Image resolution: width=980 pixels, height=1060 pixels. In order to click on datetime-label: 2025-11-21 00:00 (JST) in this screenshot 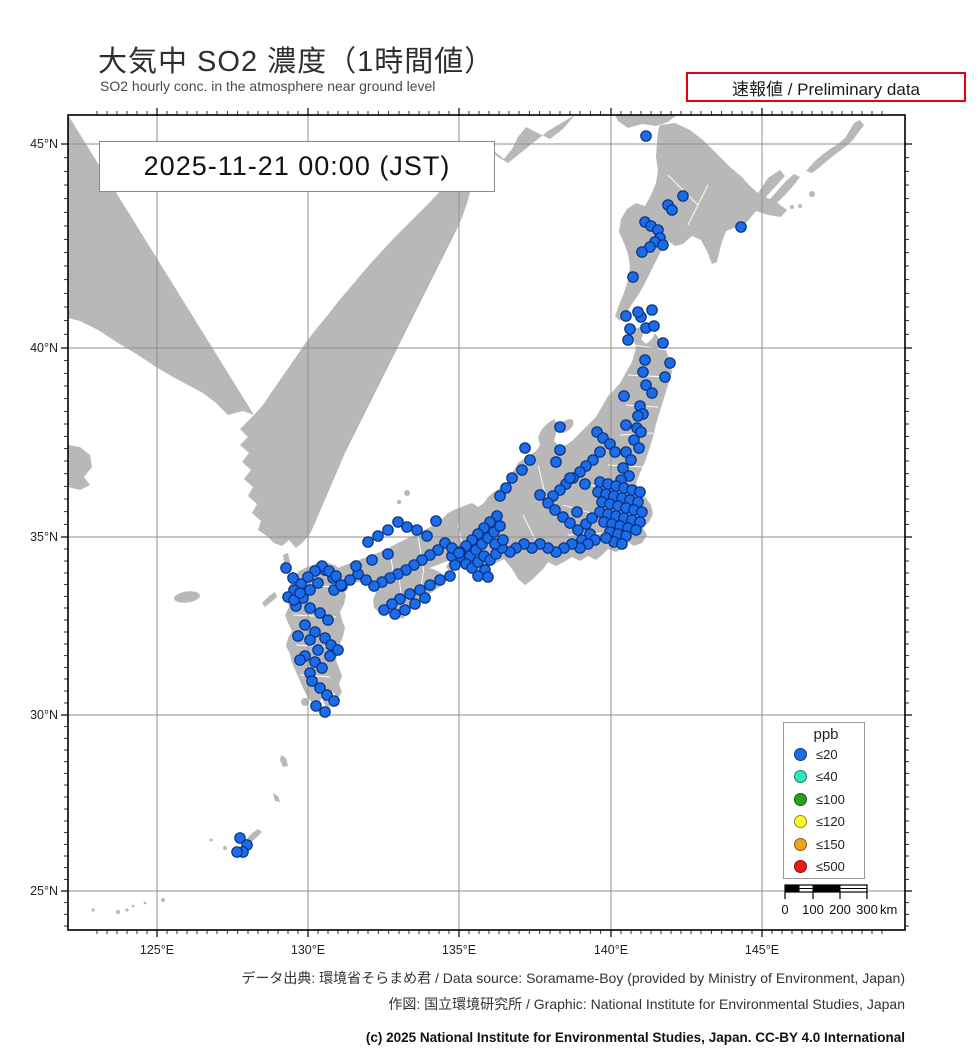, I will do `click(297, 166)`.